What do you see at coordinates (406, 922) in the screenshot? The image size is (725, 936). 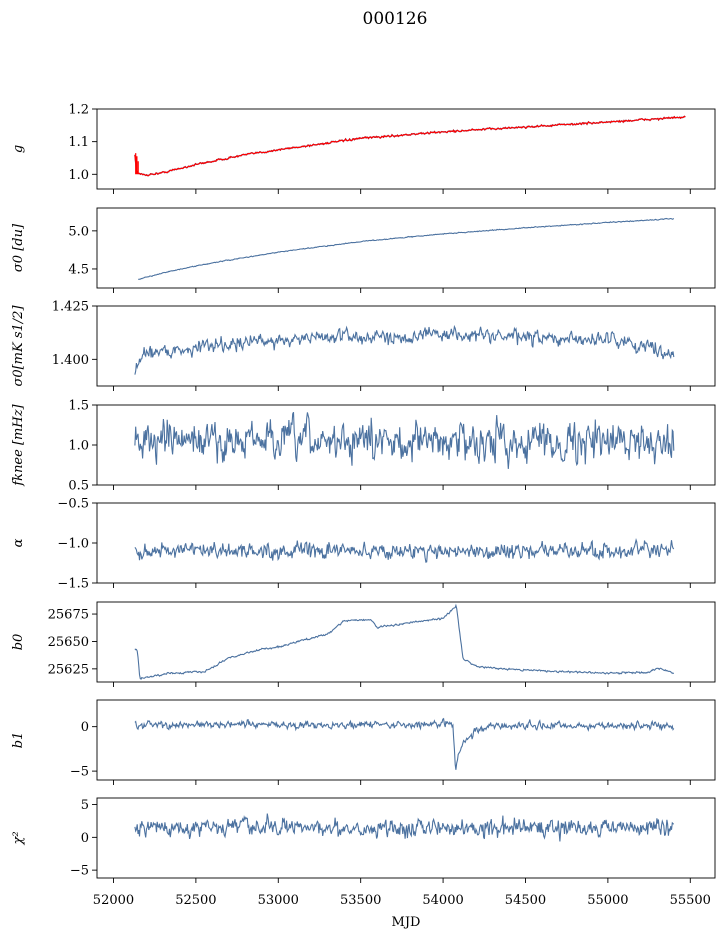 I see `x-axis-label: MJD` at bounding box center [406, 922].